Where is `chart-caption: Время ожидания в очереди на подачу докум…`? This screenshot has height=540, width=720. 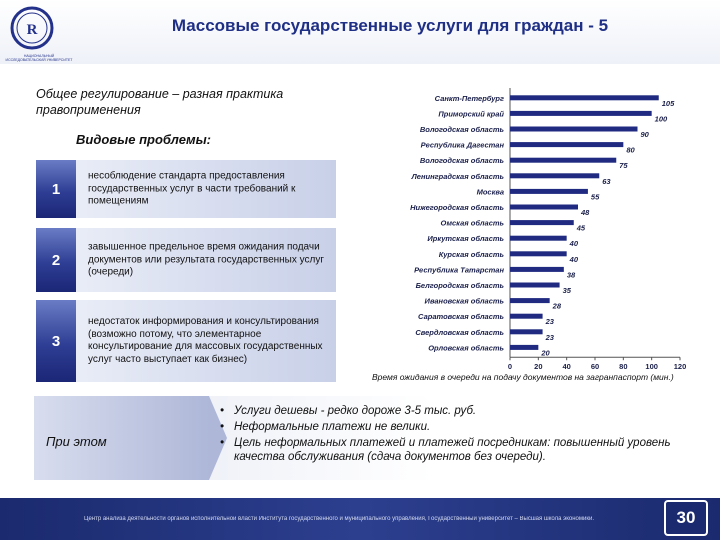 chart-caption: Время ожидания в очереди на подачу докум… is located at coordinates (523, 377).